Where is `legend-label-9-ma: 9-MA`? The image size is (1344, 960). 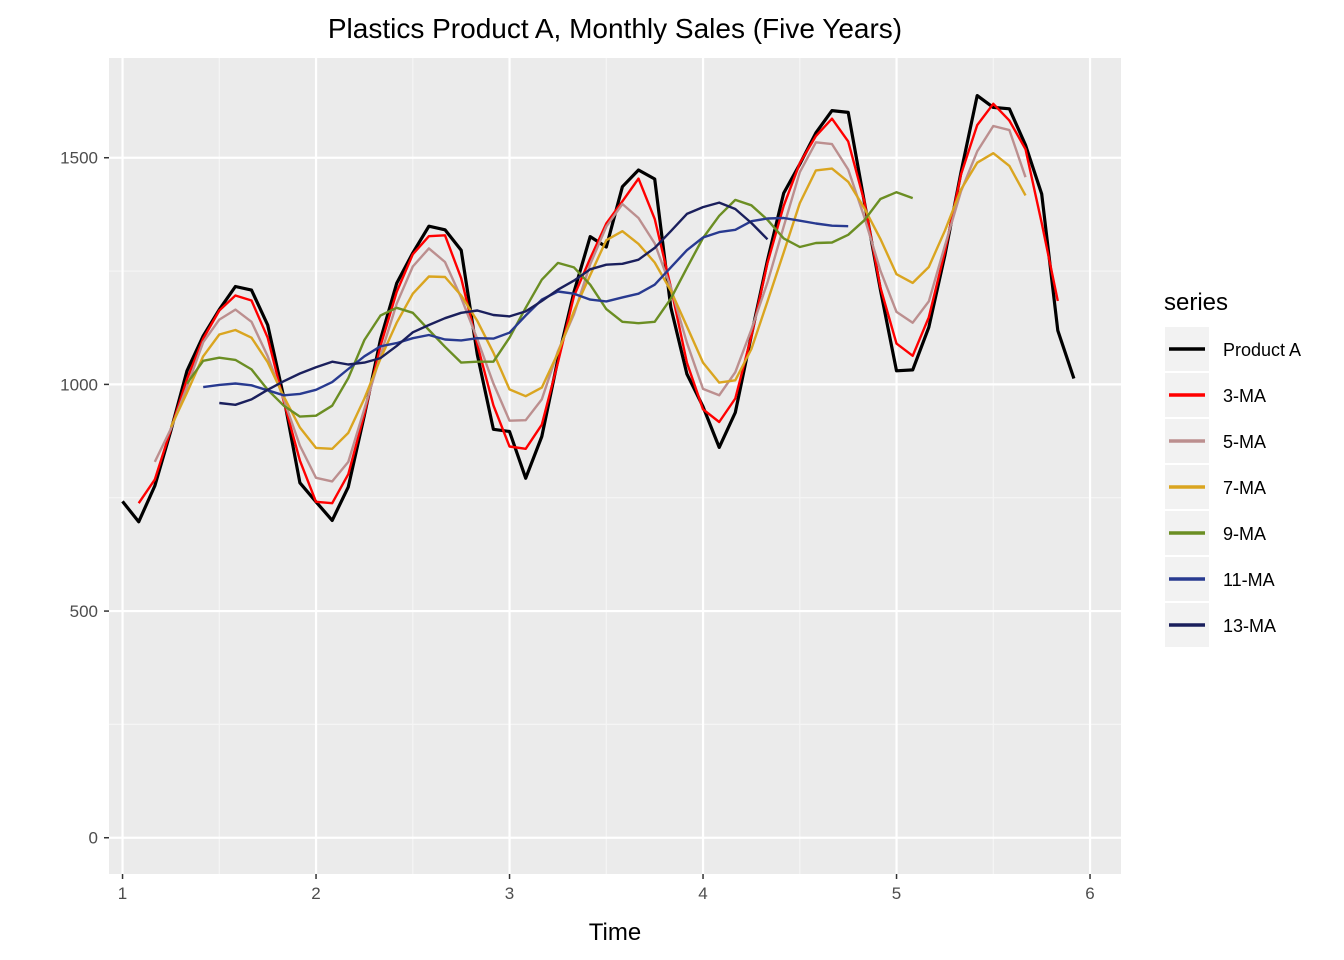
legend-label-9-ma: 9-MA is located at coordinates (1244, 534).